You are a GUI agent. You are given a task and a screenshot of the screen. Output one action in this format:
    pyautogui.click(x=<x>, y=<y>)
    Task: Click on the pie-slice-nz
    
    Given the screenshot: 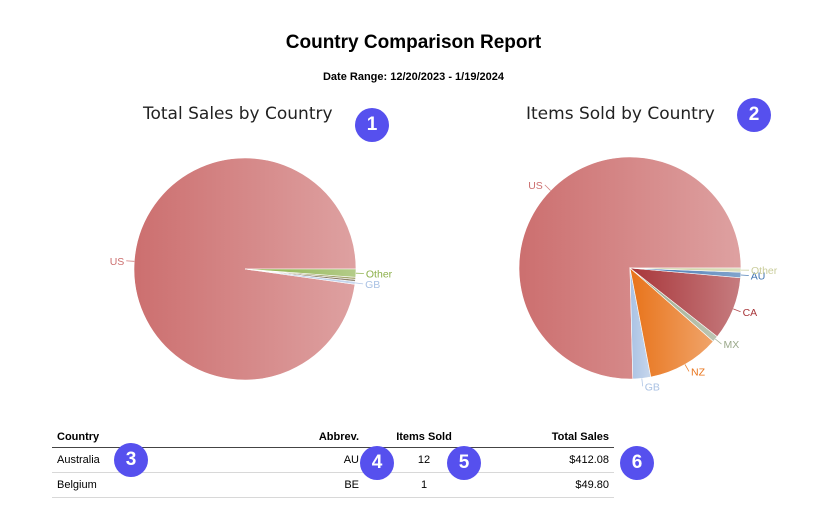 What is the action you would take?
    pyautogui.click(x=671, y=322)
    